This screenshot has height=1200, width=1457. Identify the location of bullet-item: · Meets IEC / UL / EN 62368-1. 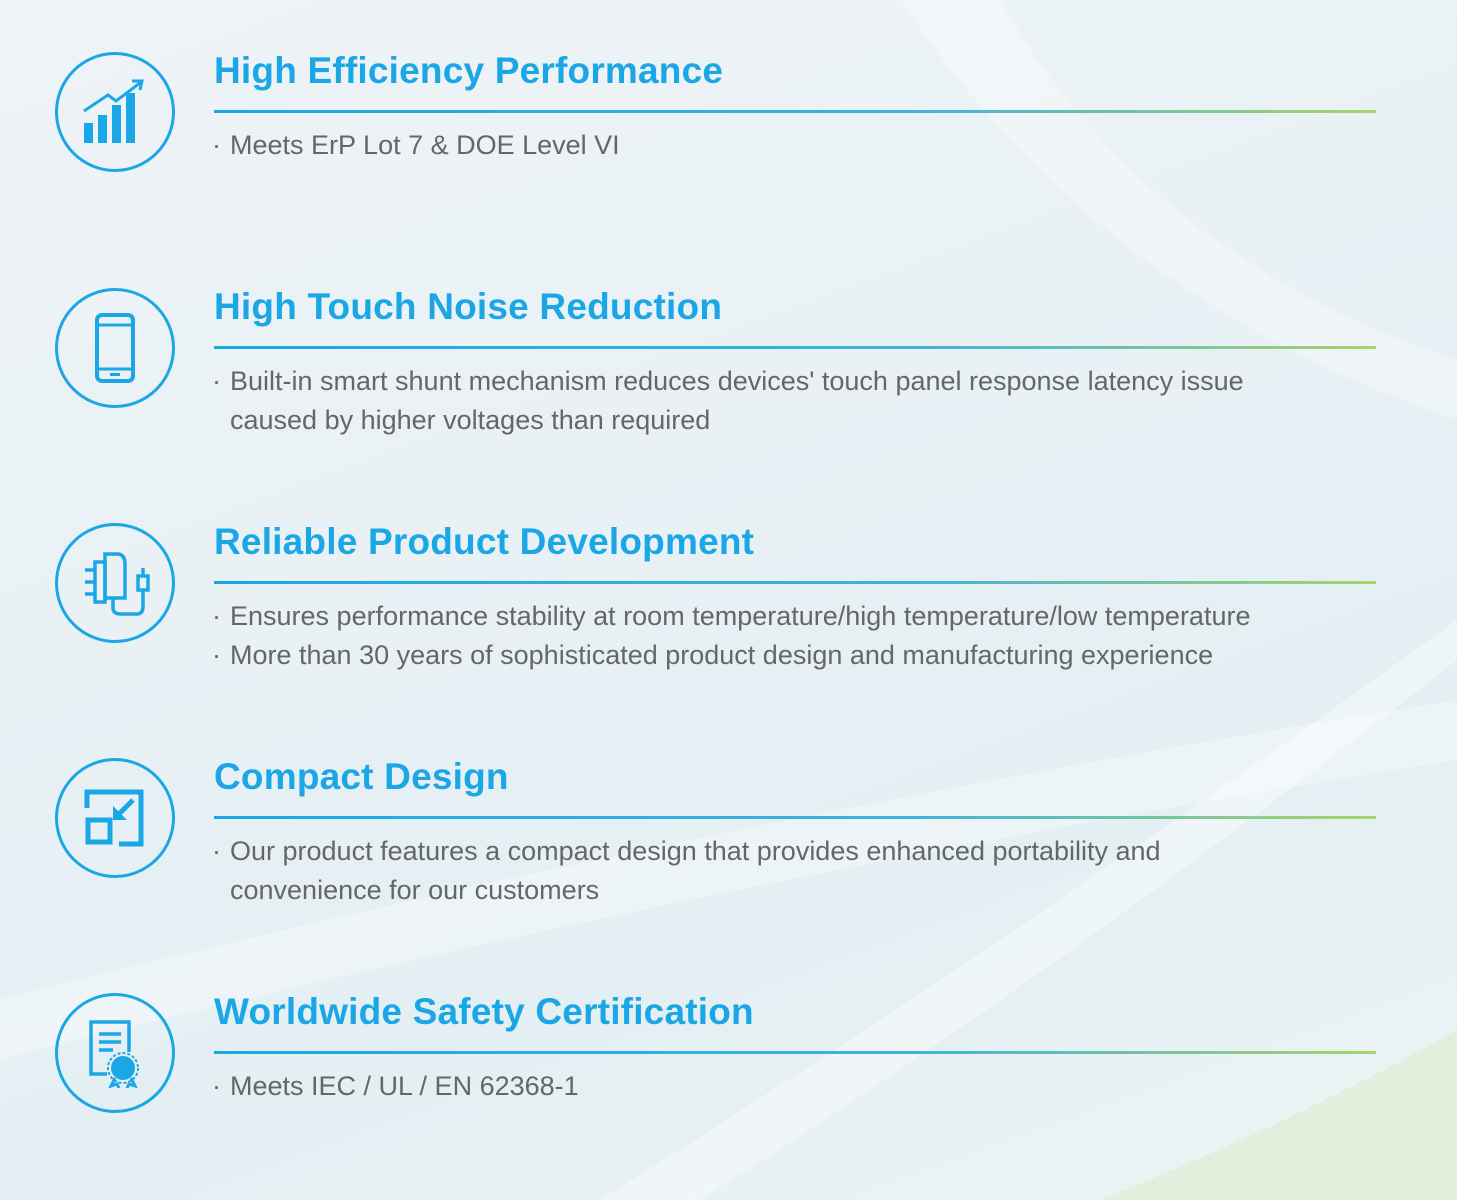
(395, 1086).